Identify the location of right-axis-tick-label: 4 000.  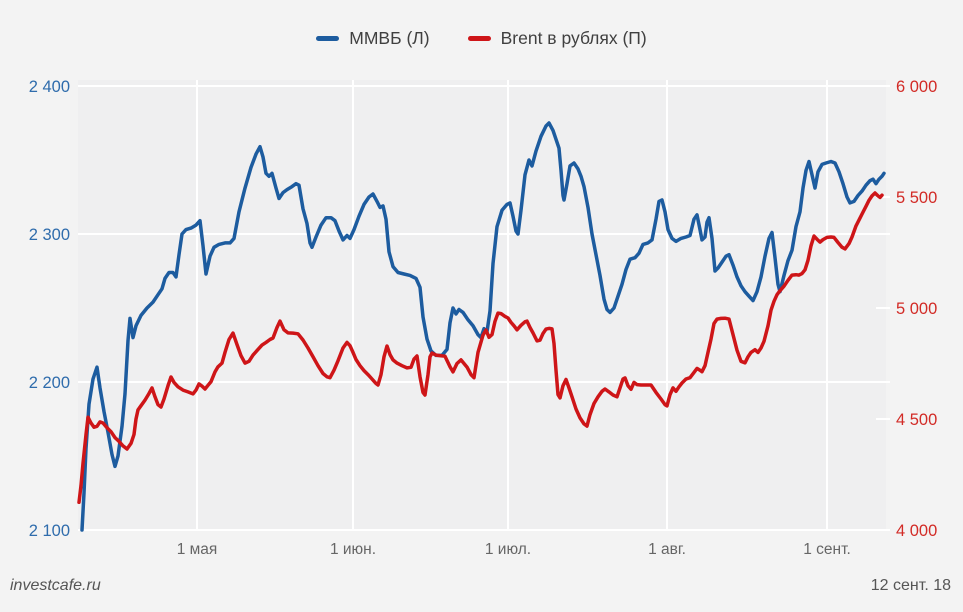
(916, 531).